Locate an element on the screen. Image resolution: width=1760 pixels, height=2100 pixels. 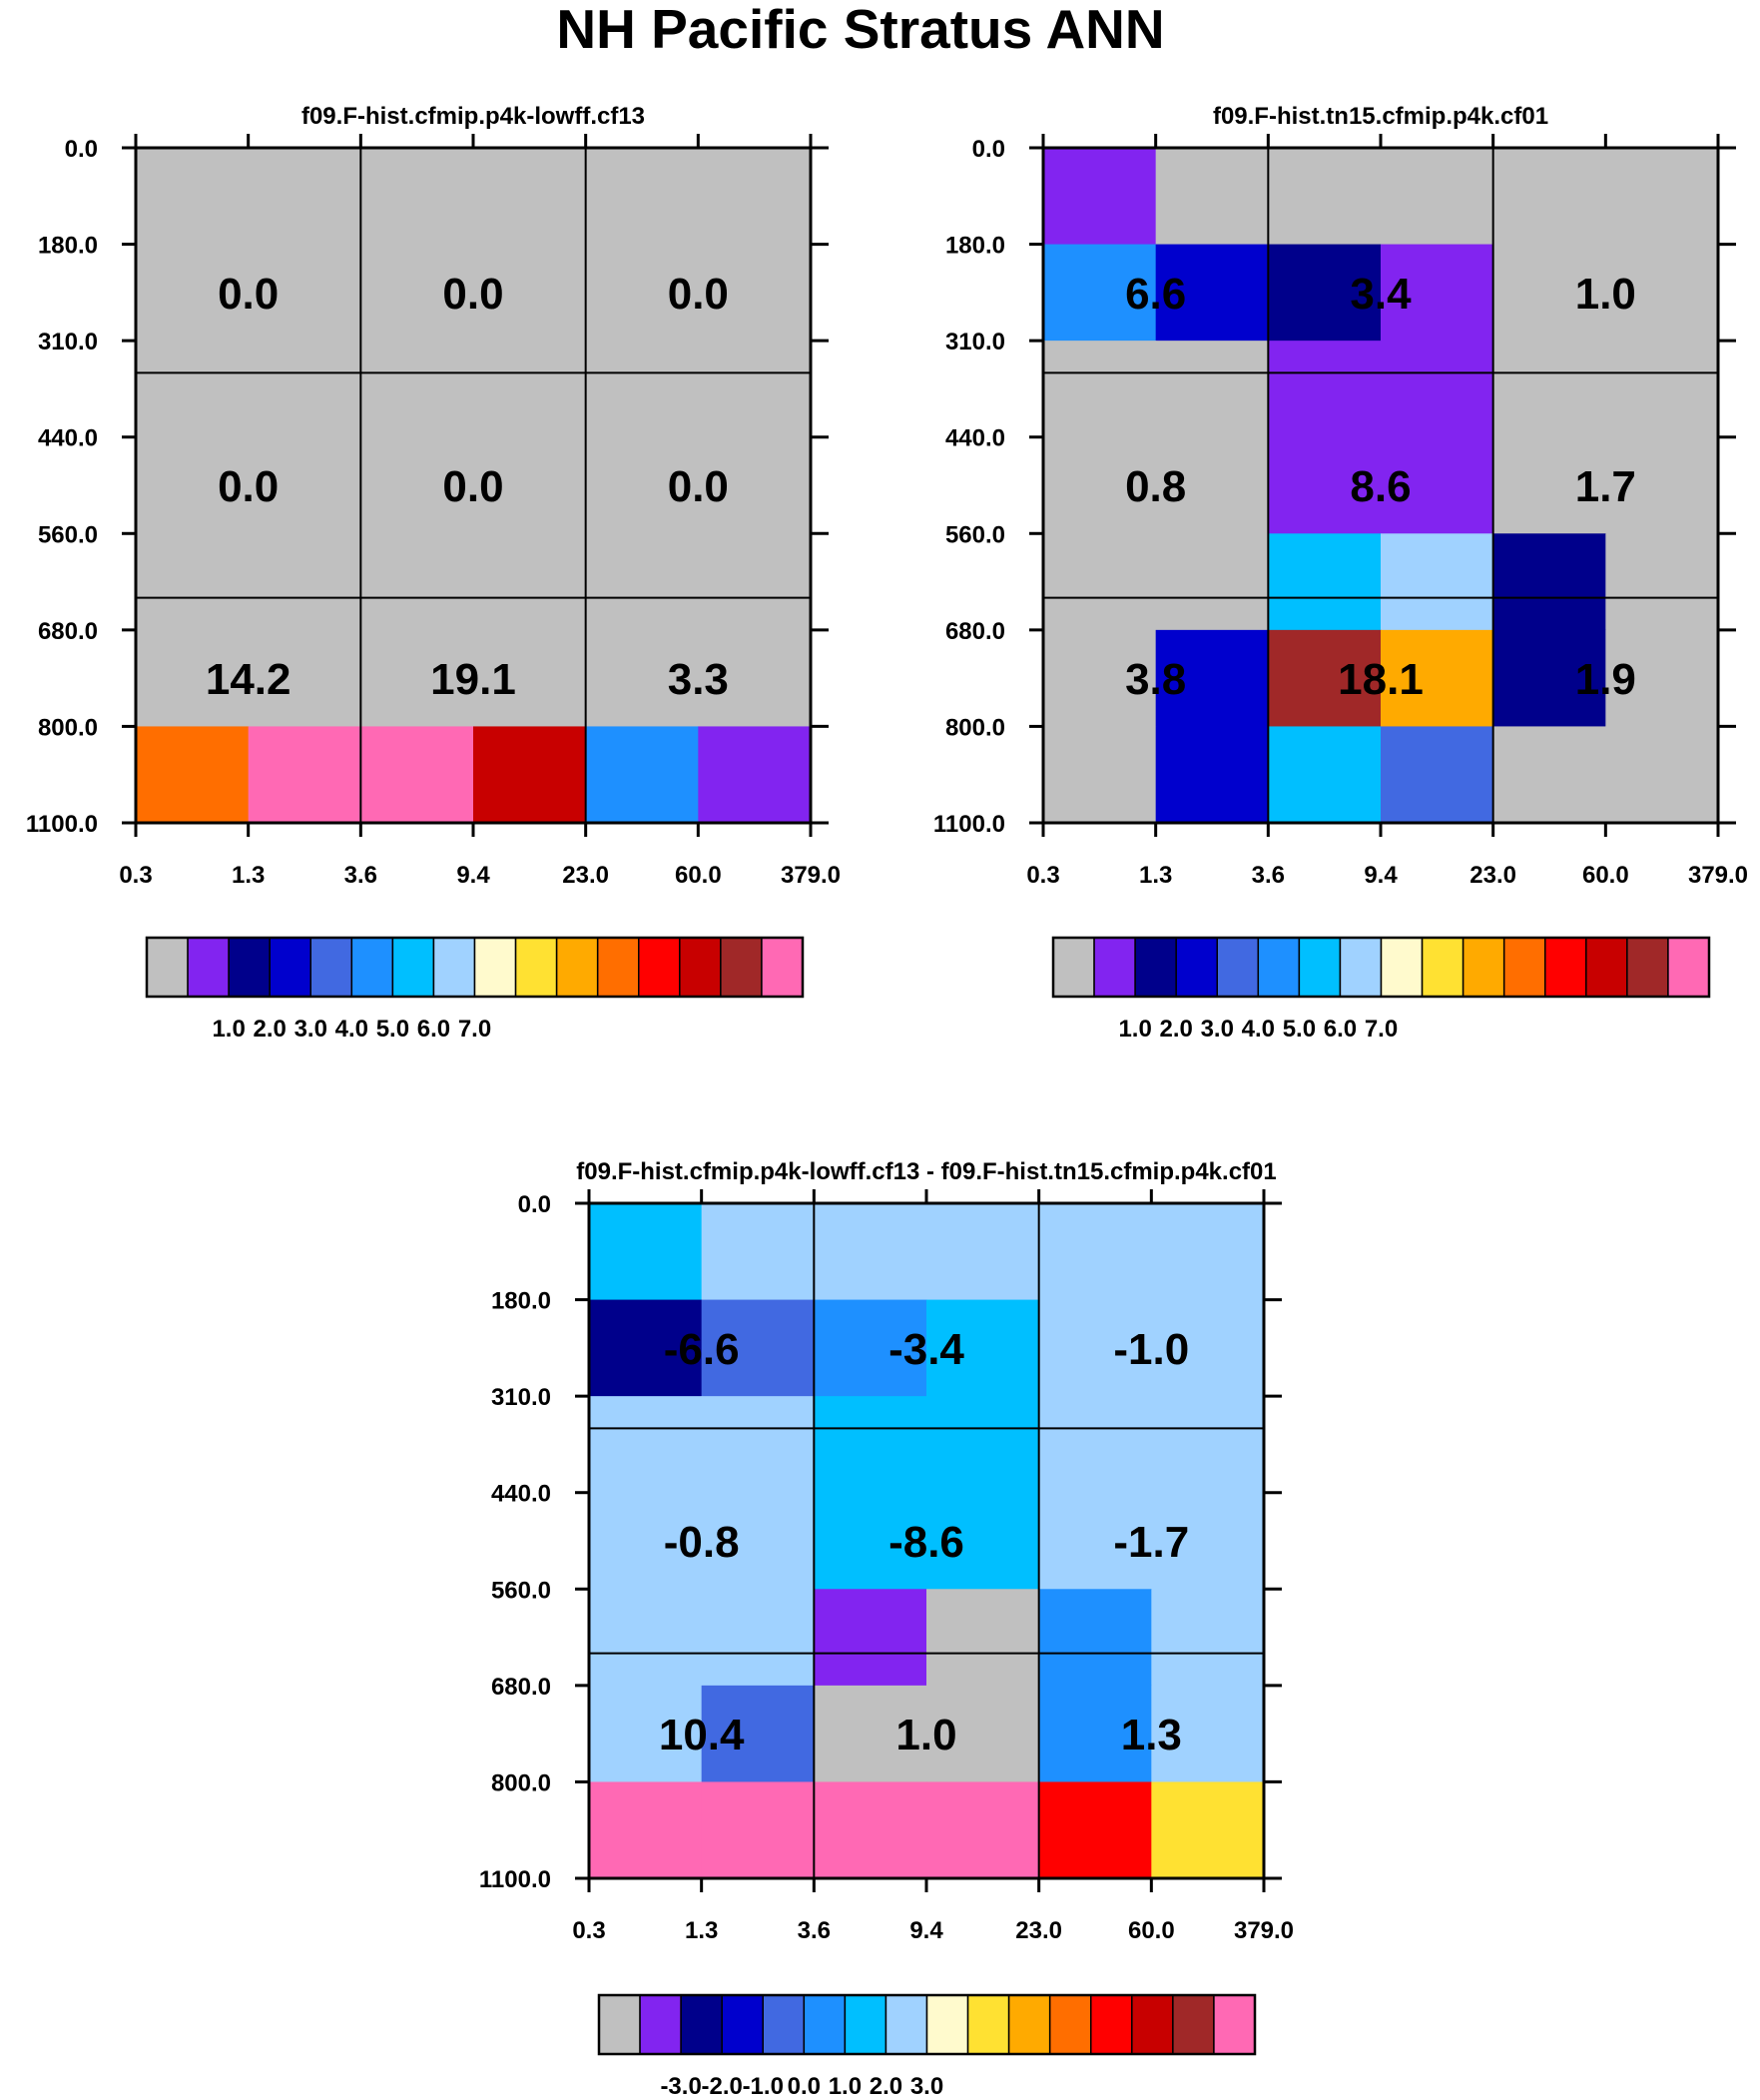
colorbar-label: -1.0 is located at coordinates (763, 2086).